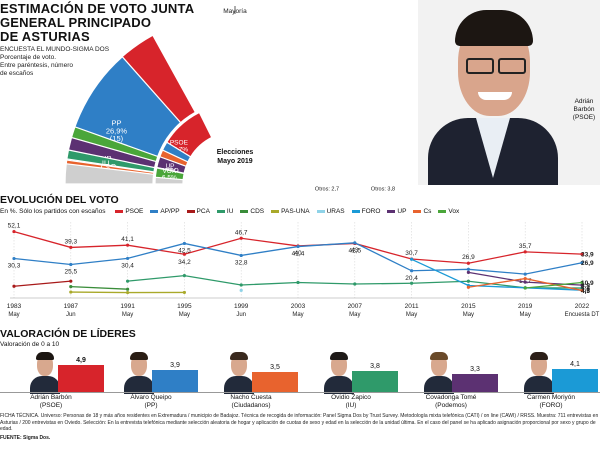 The image size is (600, 450). I want to click on majority-label: Mayoría, so click(235, 11).